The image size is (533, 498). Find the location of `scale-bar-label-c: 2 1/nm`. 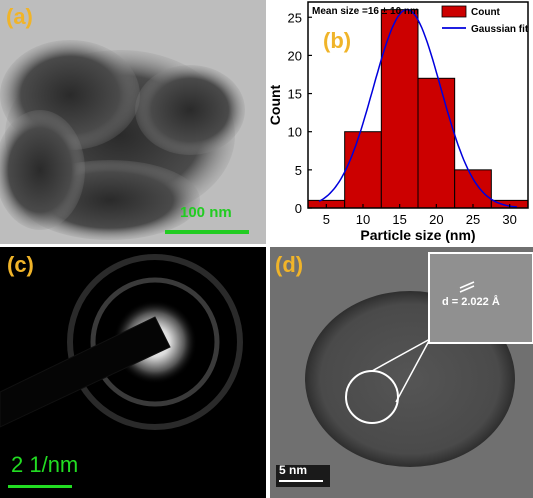

scale-bar-label-c: 2 1/nm is located at coordinates (45, 464).